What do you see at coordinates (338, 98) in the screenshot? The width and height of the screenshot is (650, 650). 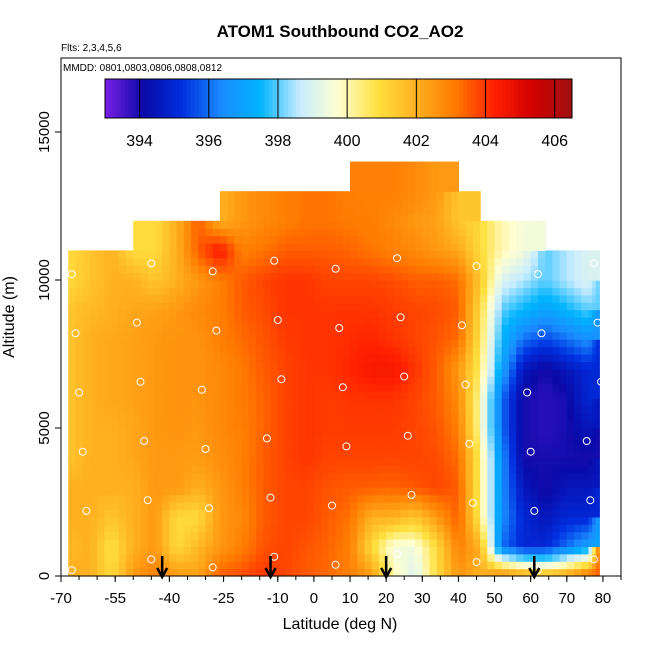 I see `colorbar-frame` at bounding box center [338, 98].